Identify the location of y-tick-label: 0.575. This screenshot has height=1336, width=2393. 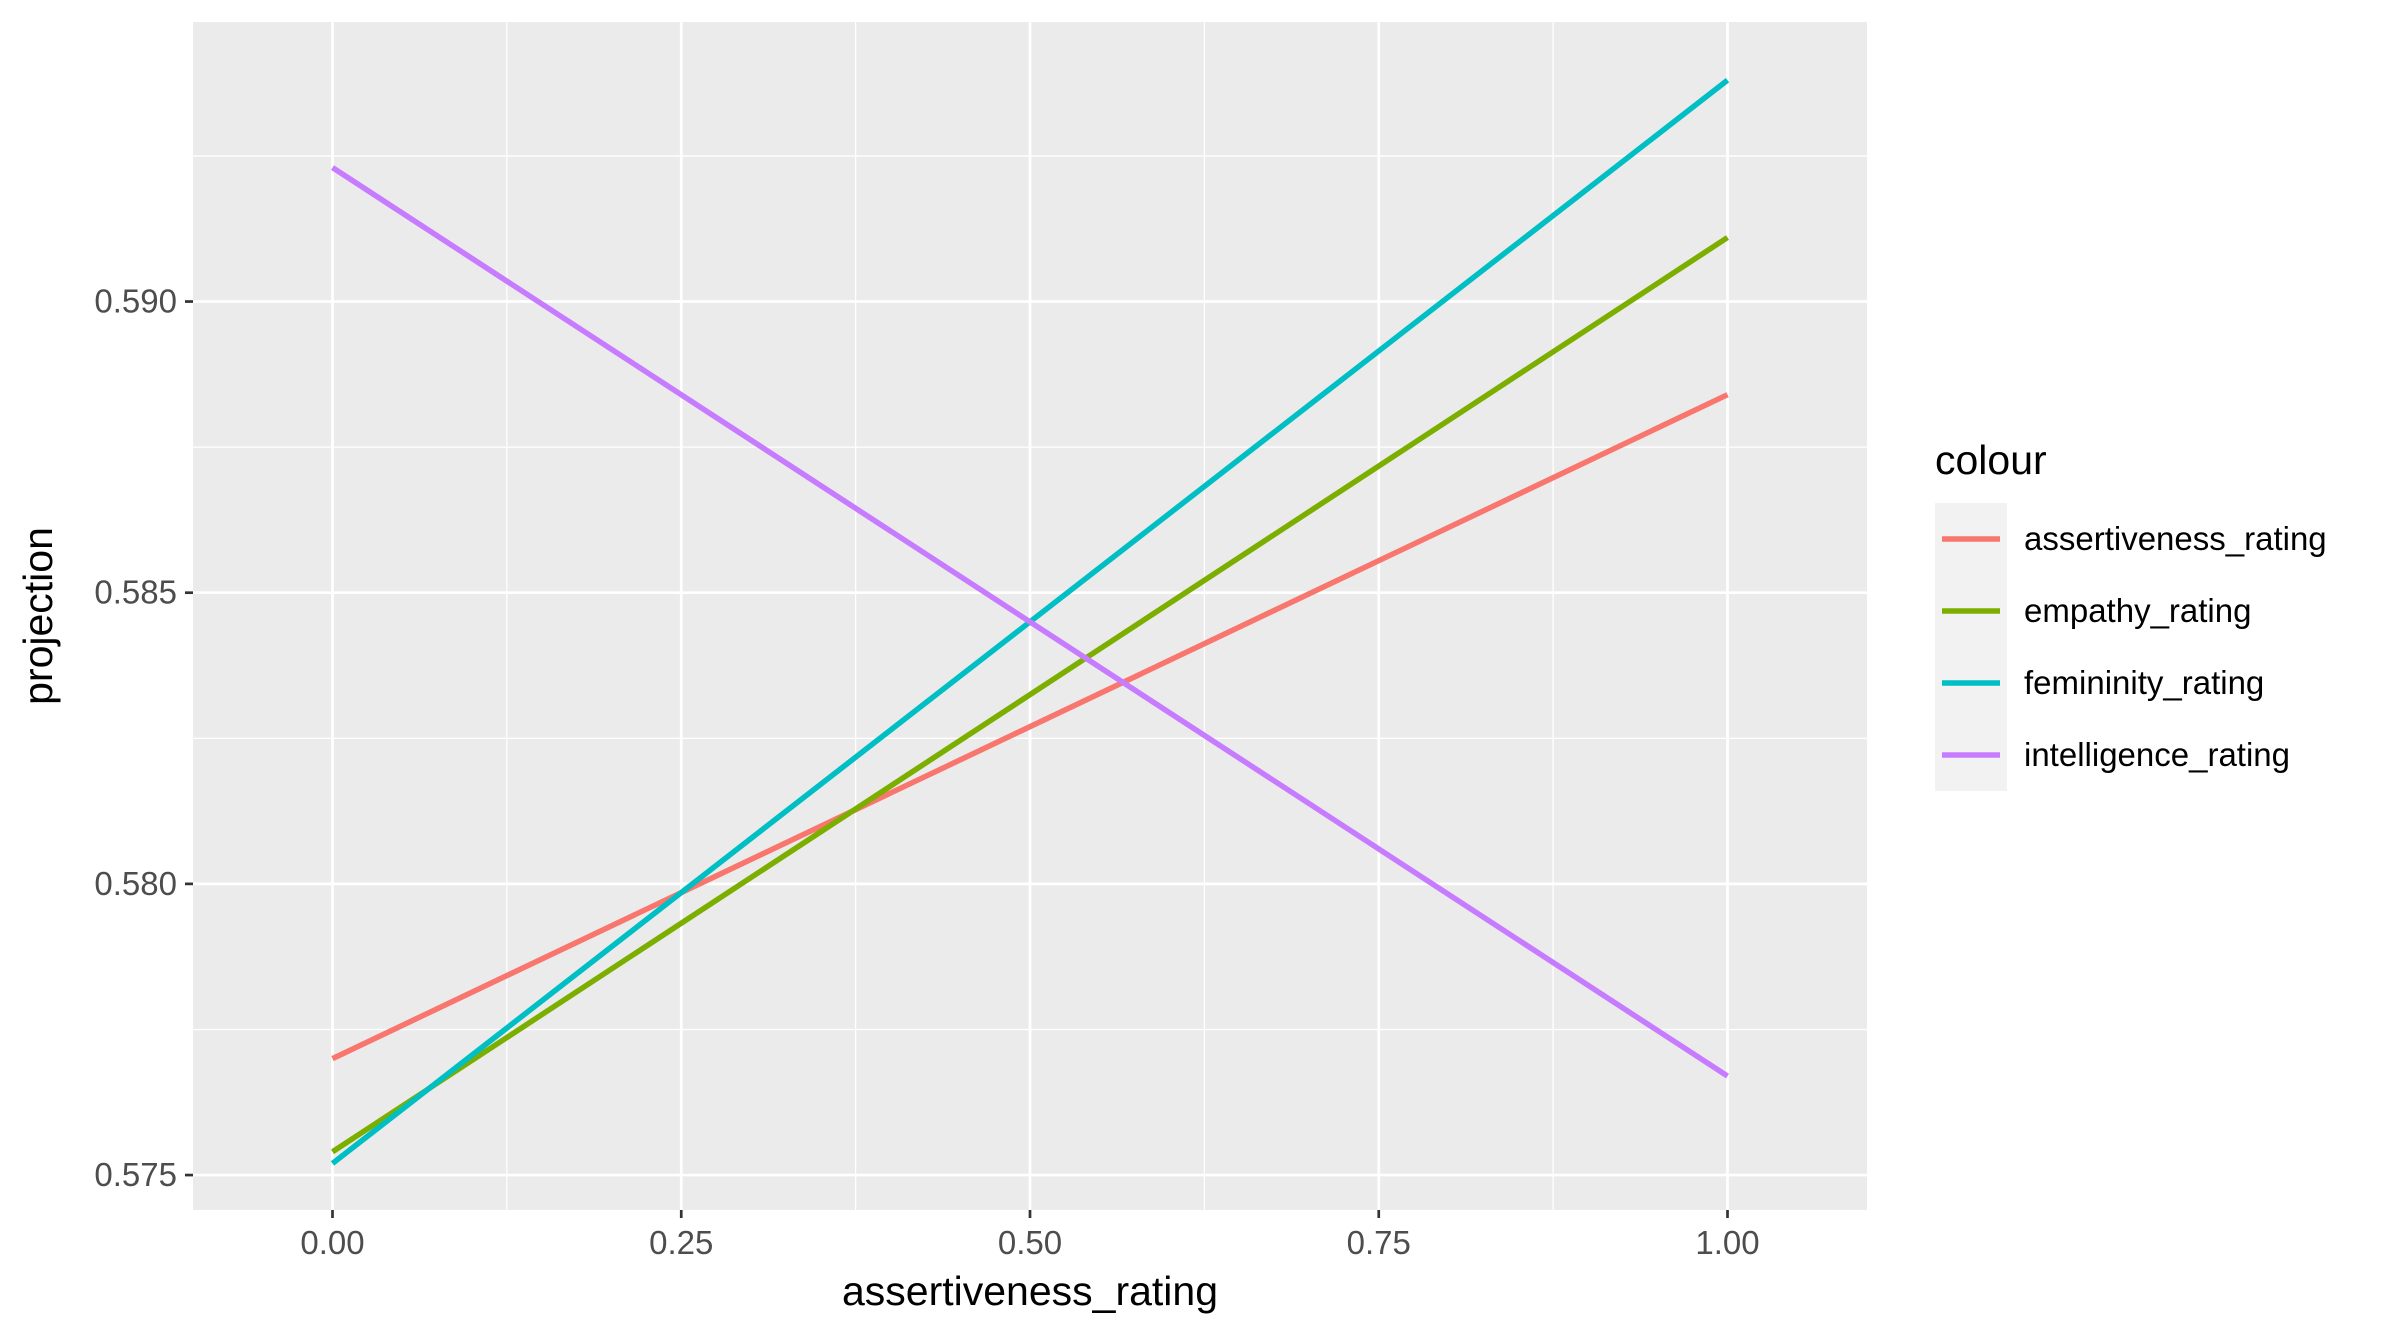
(135, 1174).